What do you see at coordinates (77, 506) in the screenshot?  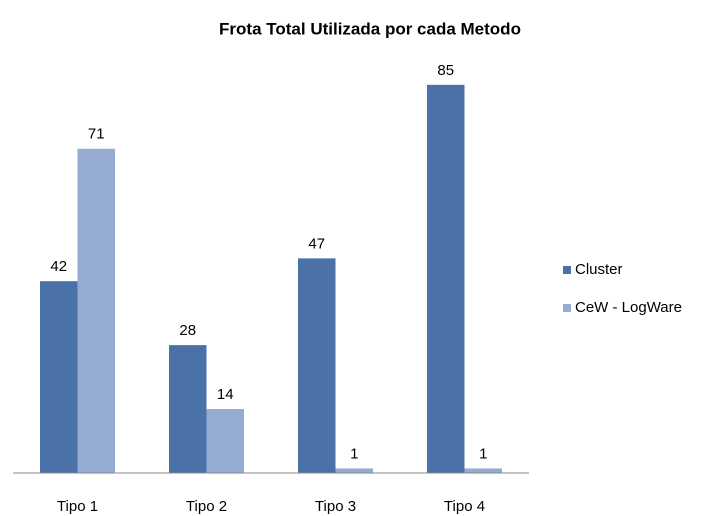 I see `x-tick-label: Tipo 1` at bounding box center [77, 506].